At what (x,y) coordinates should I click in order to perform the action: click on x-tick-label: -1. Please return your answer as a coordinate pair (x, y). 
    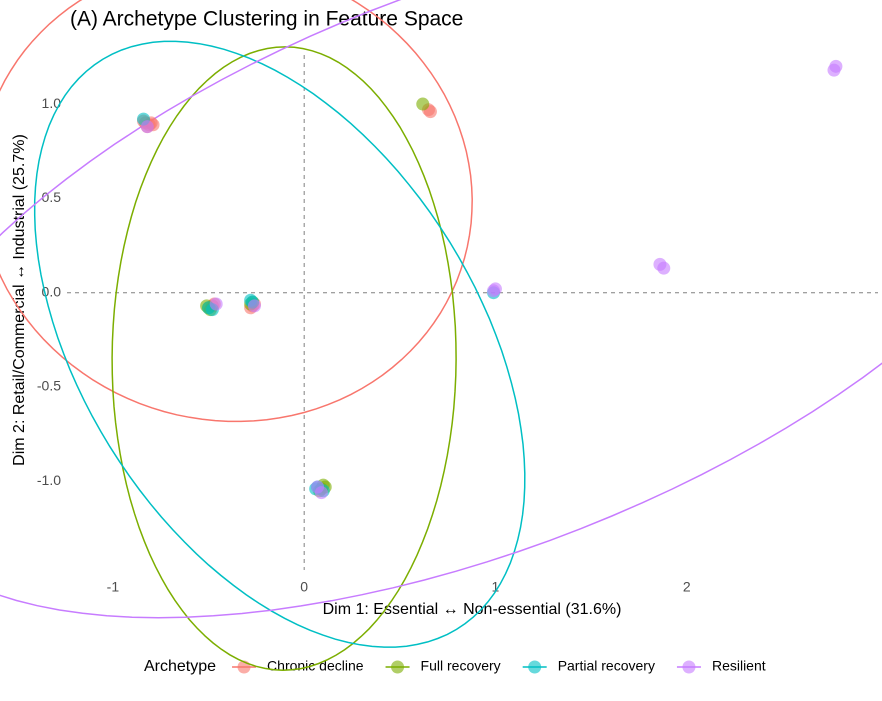
    Looking at the image, I should click on (113, 587).